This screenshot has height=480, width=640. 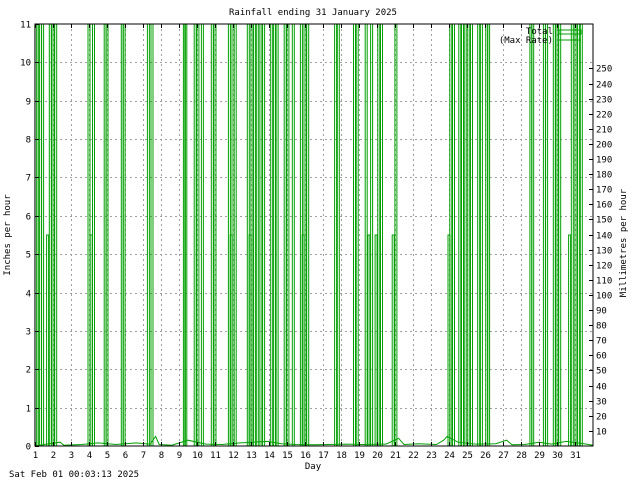 I want to click on x-tick-label: 9, so click(x=179, y=456).